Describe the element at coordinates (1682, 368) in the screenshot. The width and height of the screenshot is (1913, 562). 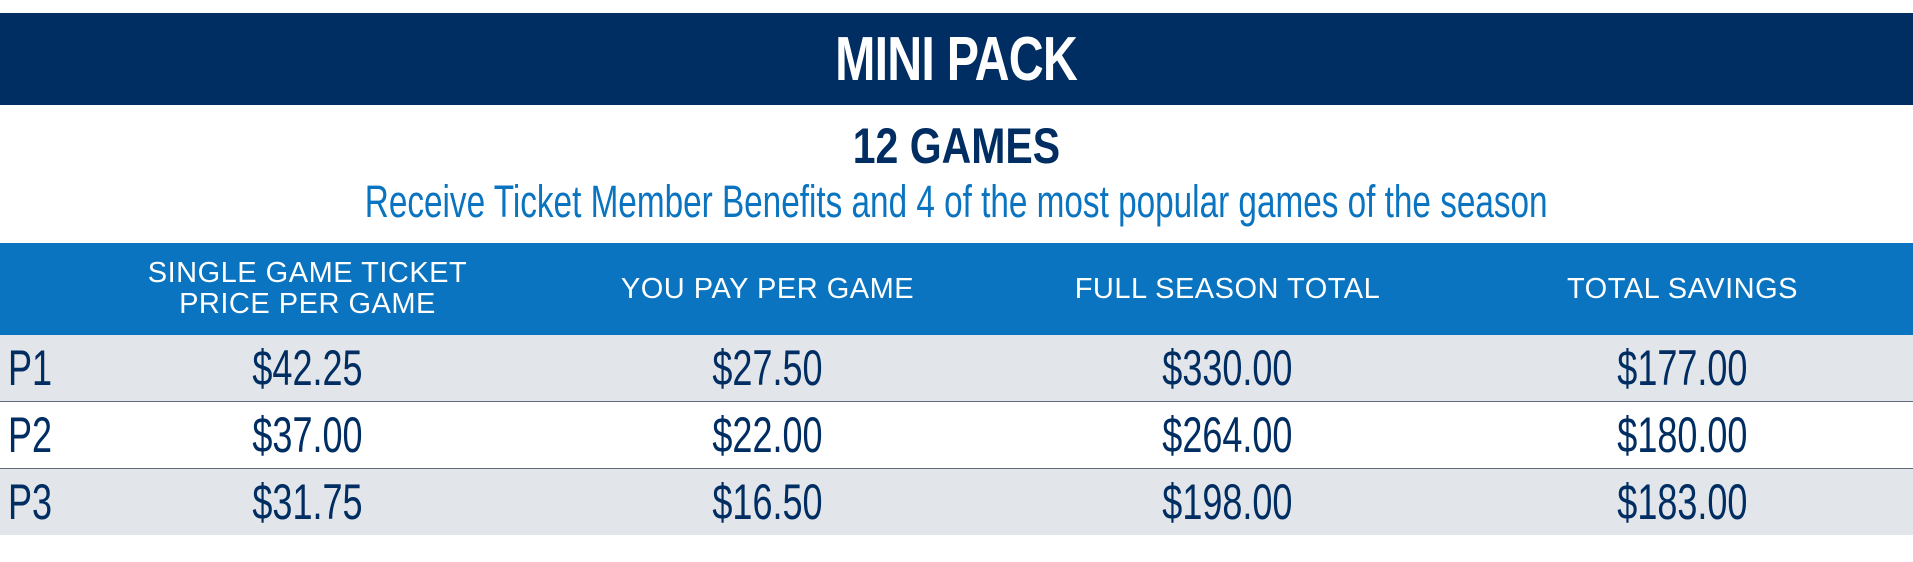
I see `total-savings-cell: $177.00` at that location.